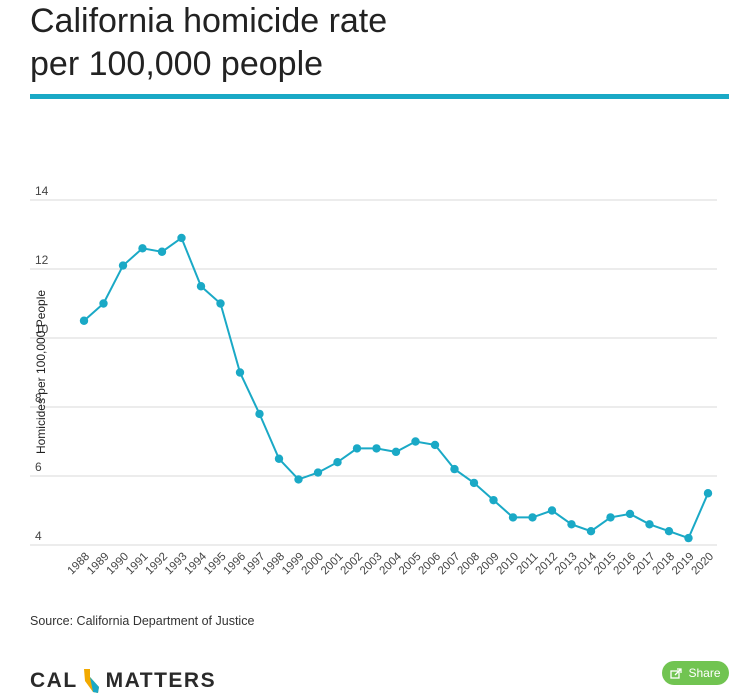 This screenshot has width=746, height=697. Describe the element at coordinates (137, 564) in the screenshot. I see `x-tick-label: 1991` at that location.